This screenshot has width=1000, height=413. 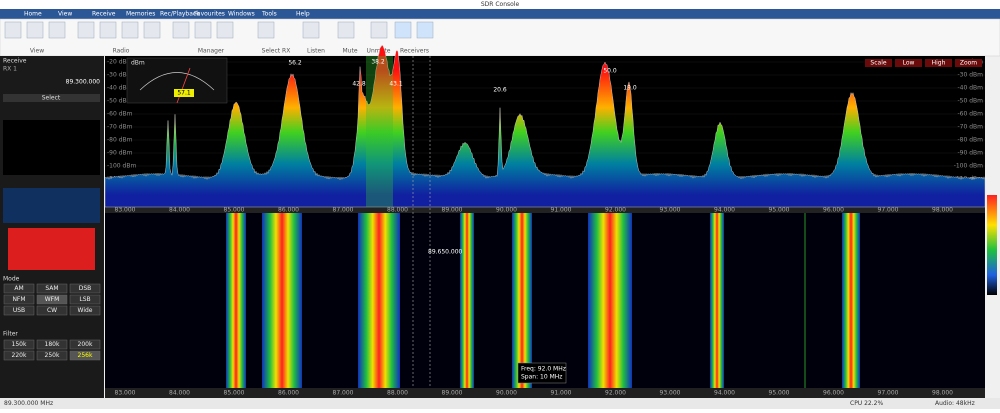 I want to click on mode-label: NFM, so click(x=18, y=299).